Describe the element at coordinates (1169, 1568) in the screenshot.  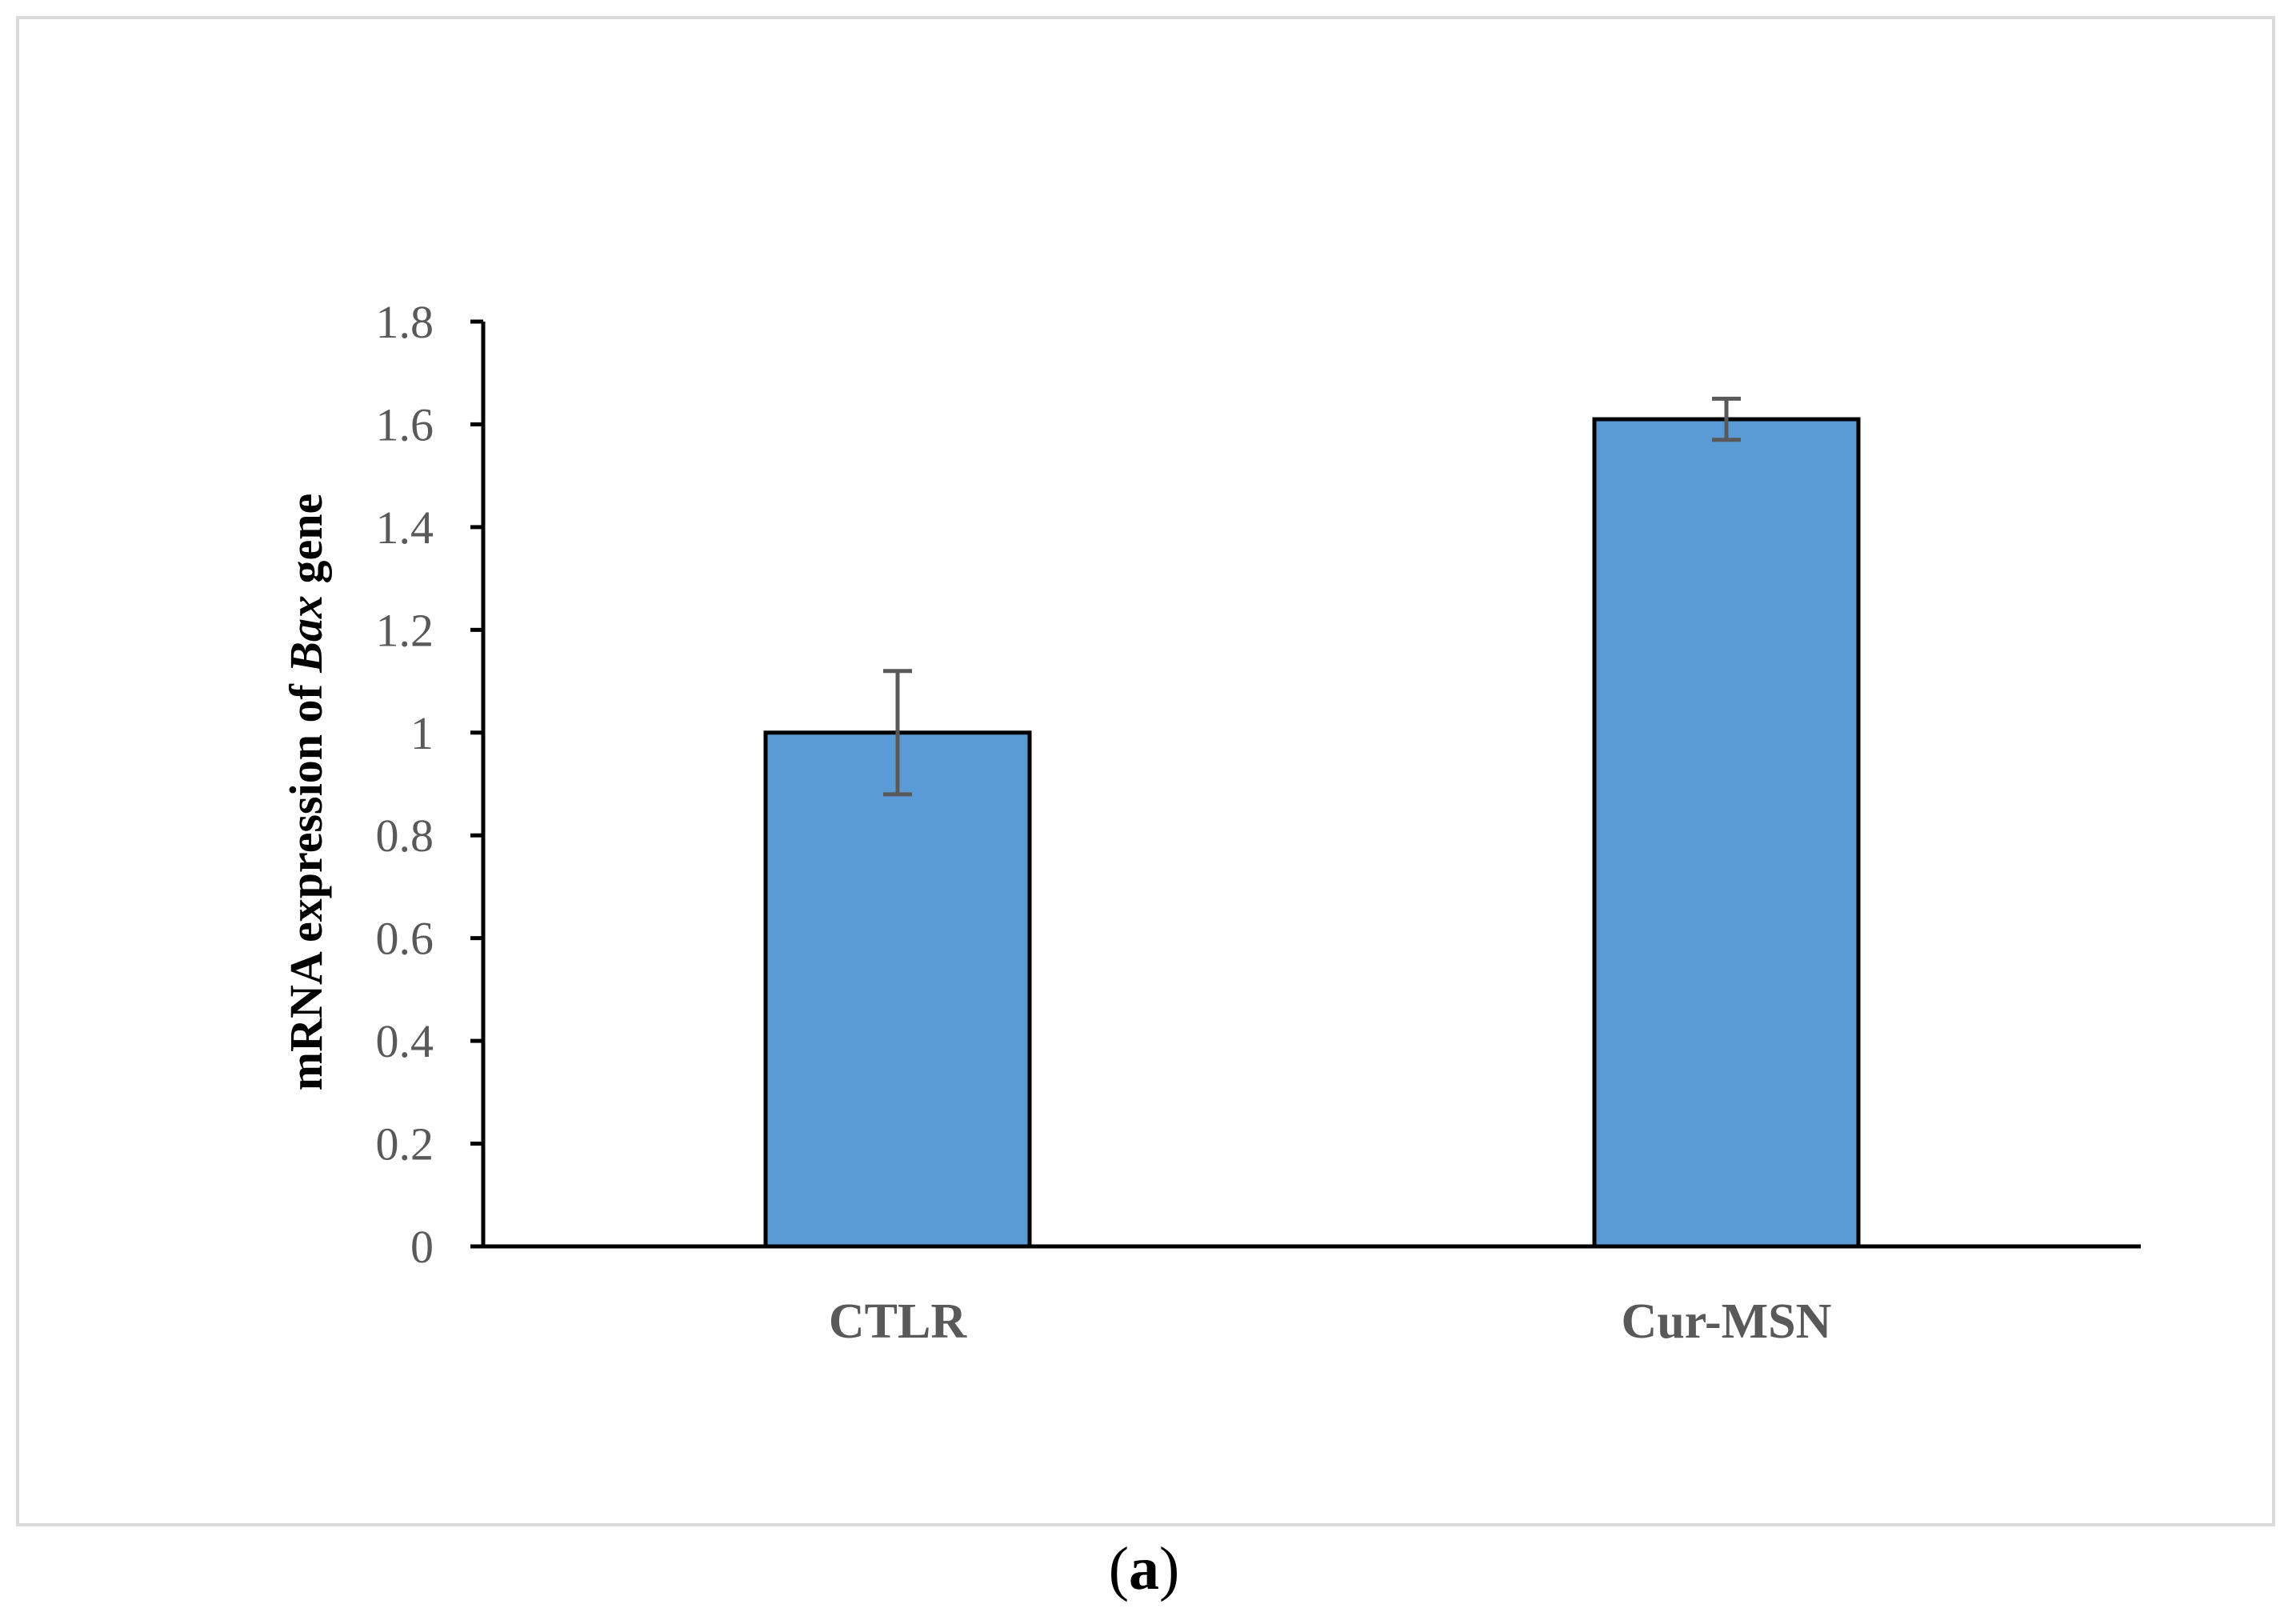
I see `caption-close-paren: )` at that location.